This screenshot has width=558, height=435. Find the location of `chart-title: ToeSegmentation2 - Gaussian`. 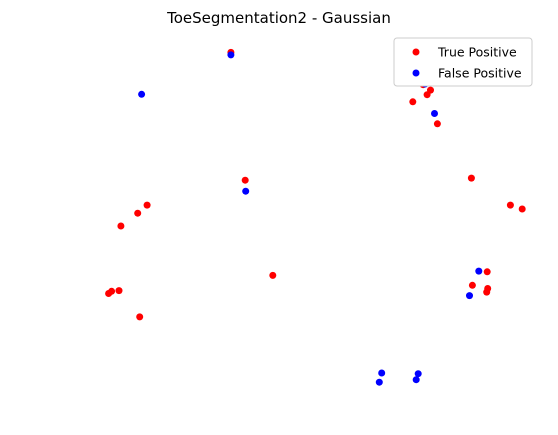

chart-title: ToeSegmentation2 - Gaussian is located at coordinates (278, 18).